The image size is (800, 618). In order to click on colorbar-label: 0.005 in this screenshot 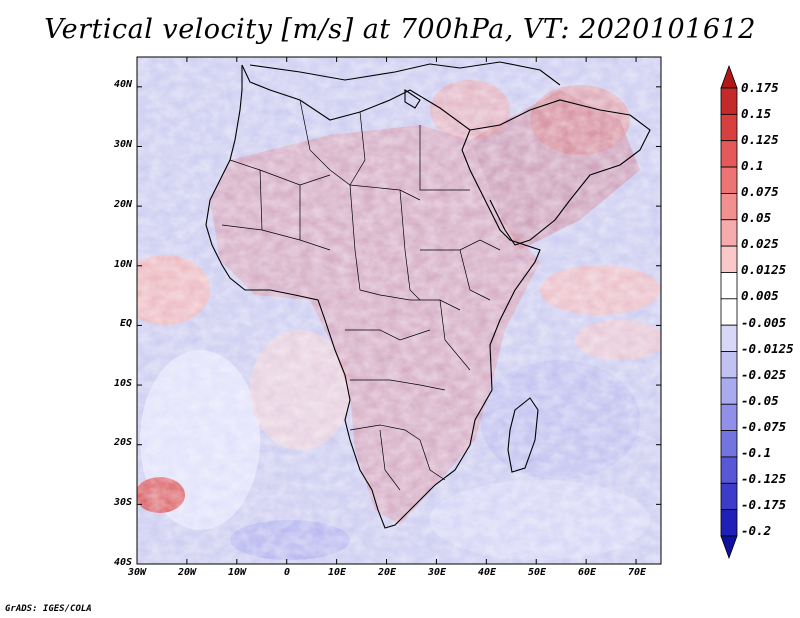, I will do `click(760, 295)`.